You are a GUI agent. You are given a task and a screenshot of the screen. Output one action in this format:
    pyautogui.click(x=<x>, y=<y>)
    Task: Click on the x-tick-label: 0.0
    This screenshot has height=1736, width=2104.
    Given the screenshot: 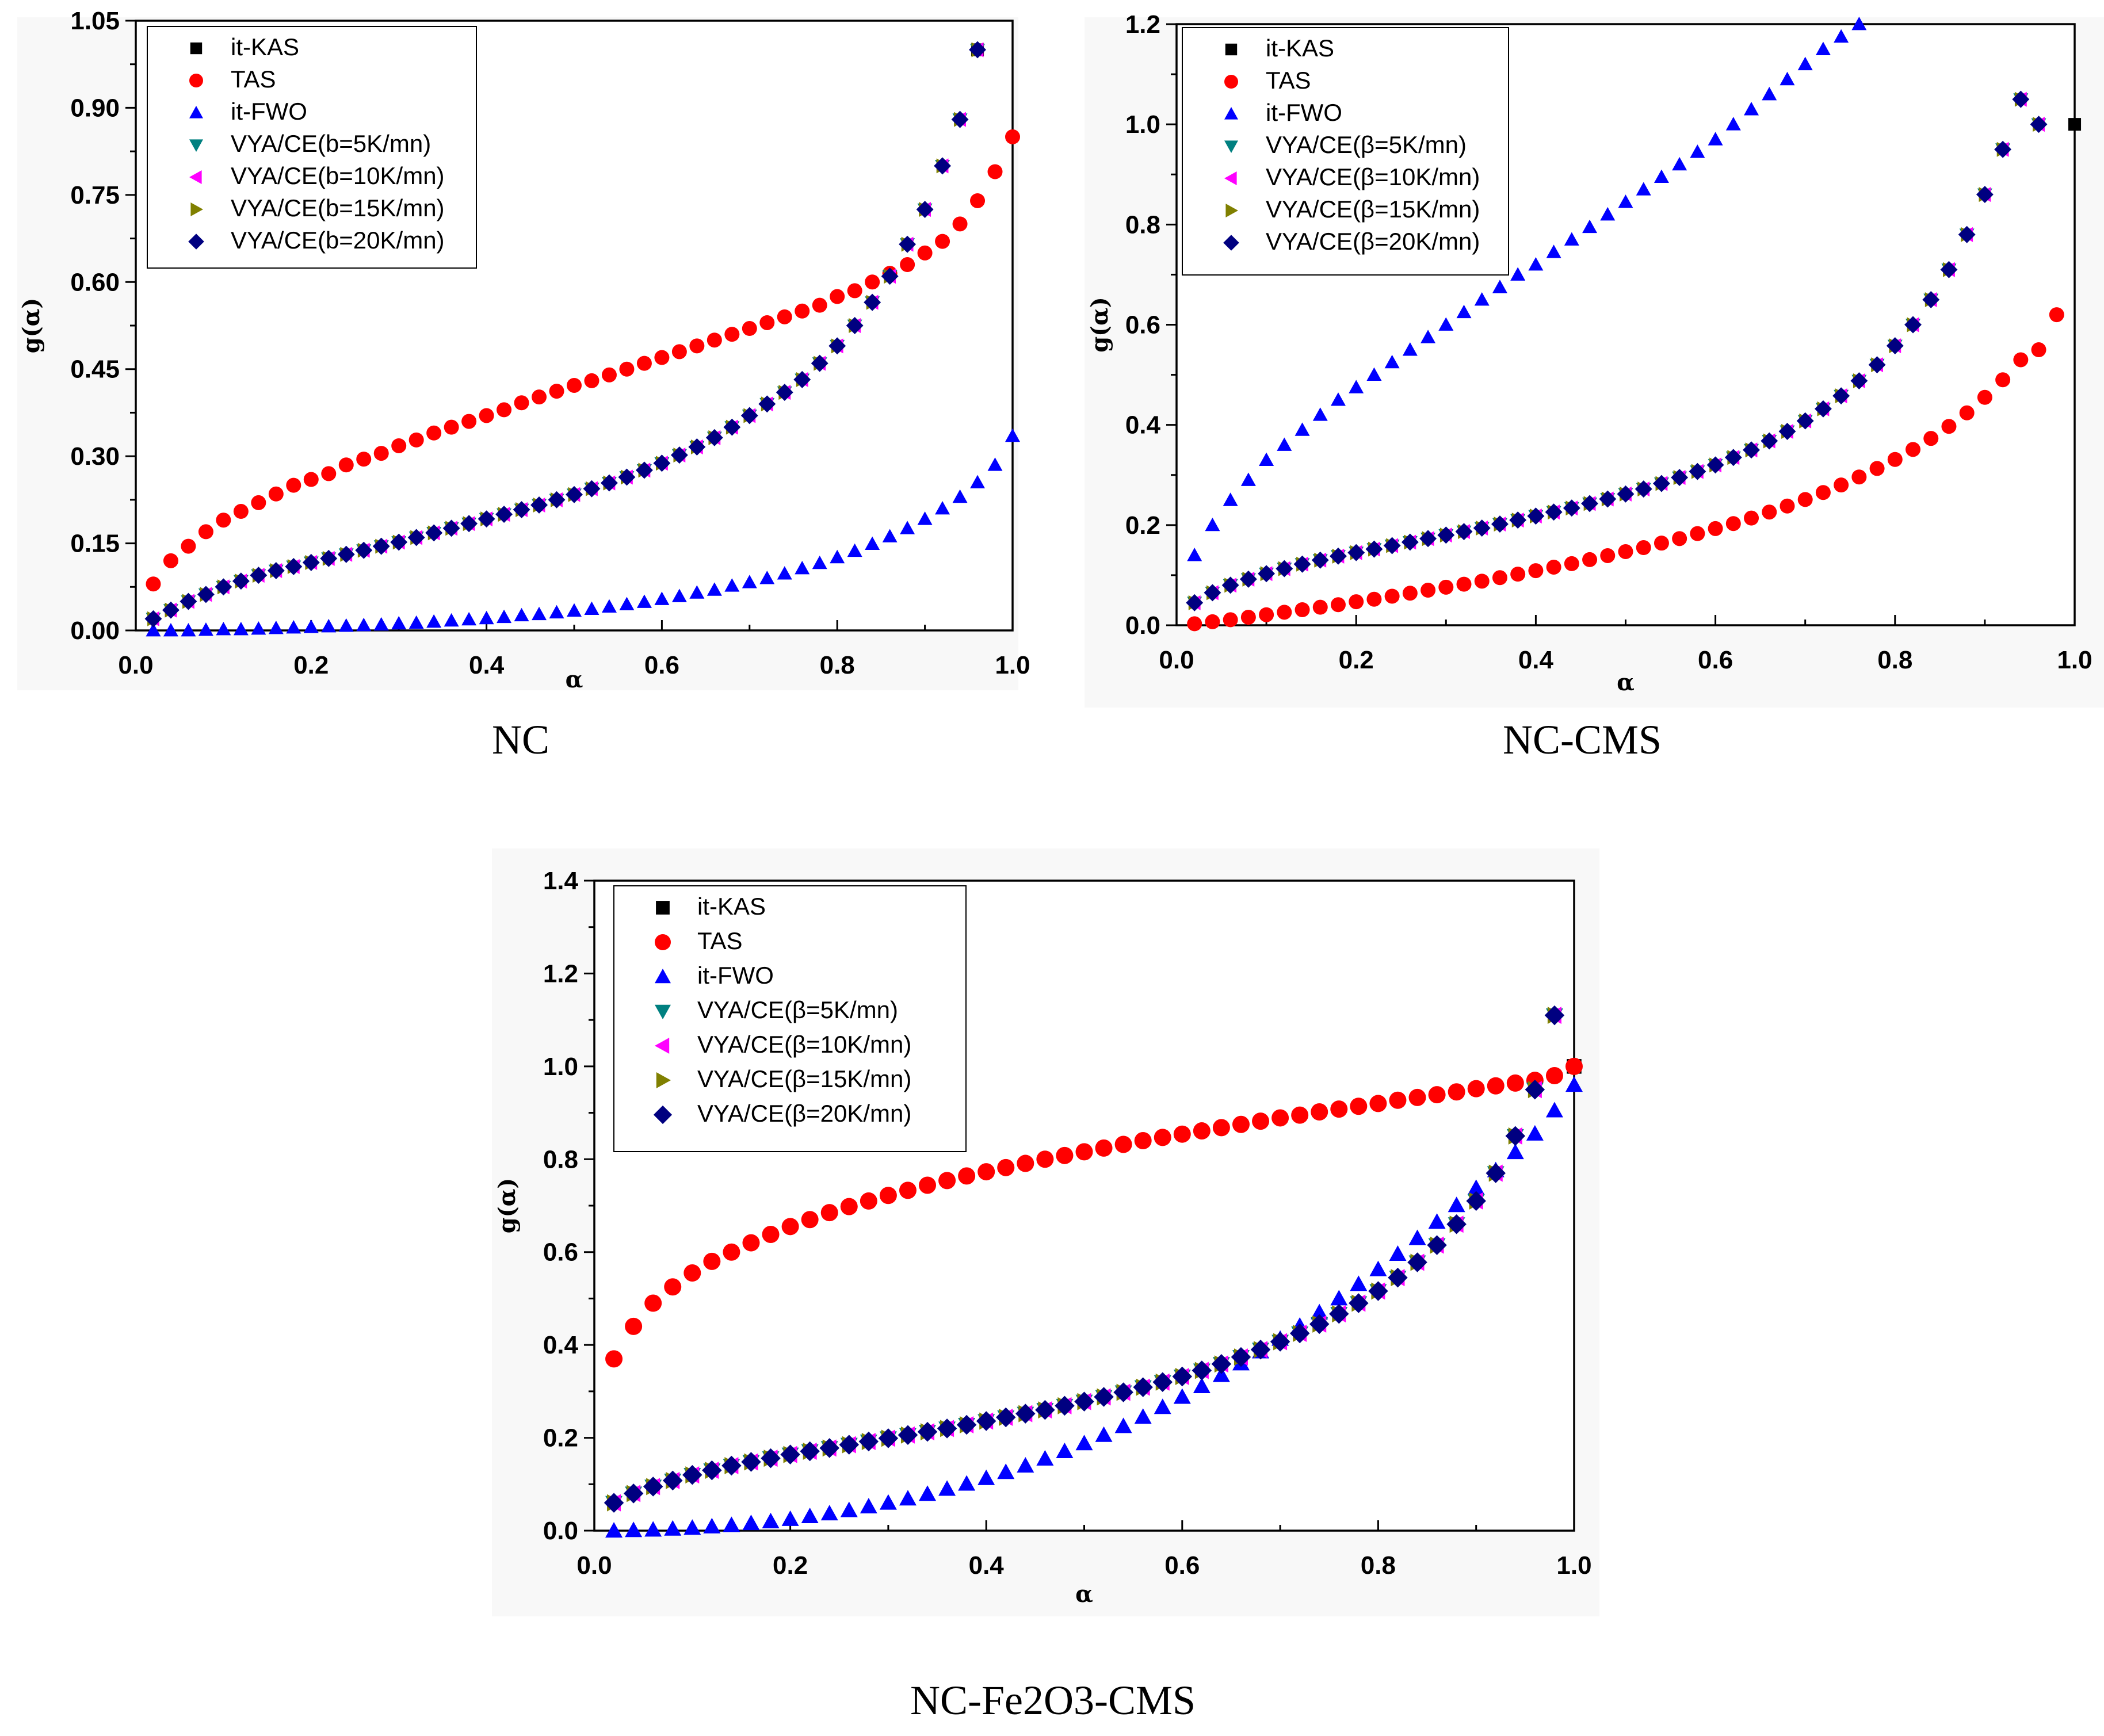 What is the action you would take?
    pyautogui.click(x=135, y=665)
    